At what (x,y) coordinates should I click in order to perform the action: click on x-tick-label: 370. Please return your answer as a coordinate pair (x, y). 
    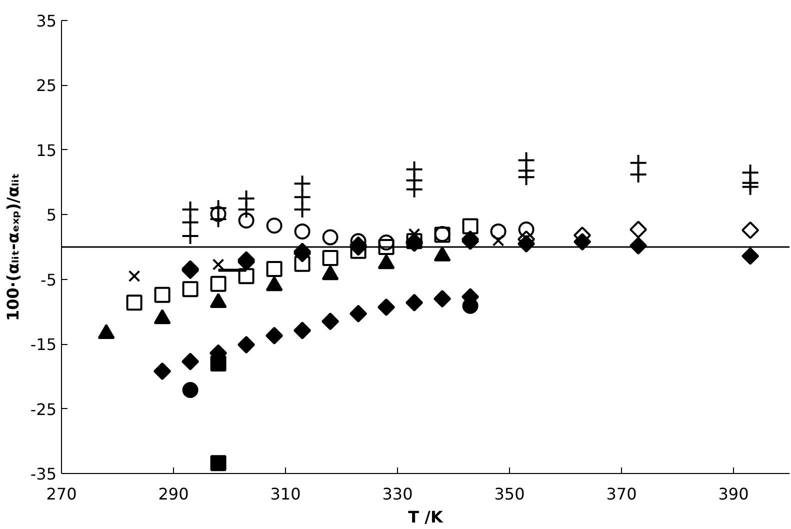
    Looking at the image, I should click on (621, 494).